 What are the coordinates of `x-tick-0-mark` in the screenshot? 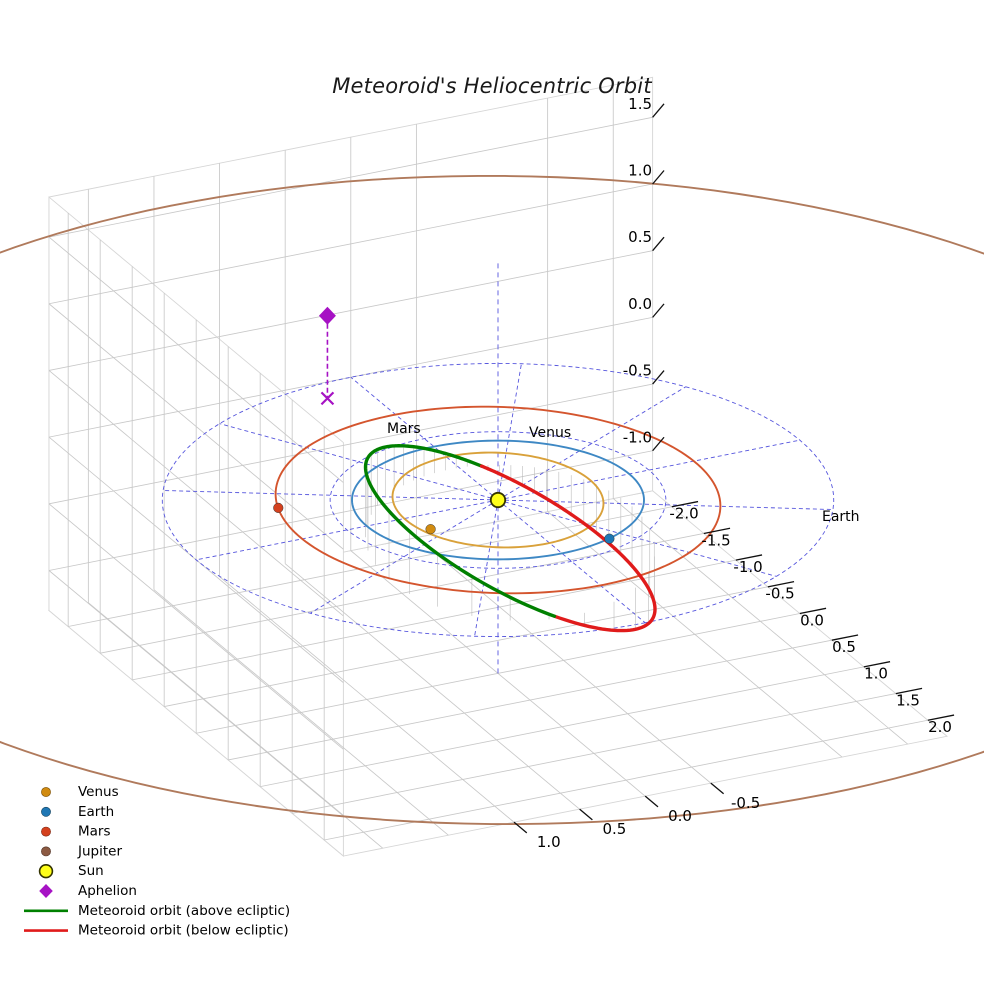 It's located at (685, 504).